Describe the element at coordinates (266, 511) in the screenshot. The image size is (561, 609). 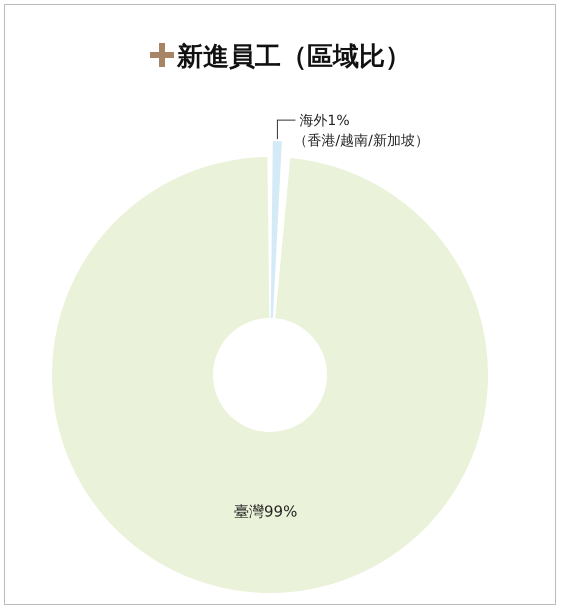
I see `slice-label: 臺灣99%` at that location.